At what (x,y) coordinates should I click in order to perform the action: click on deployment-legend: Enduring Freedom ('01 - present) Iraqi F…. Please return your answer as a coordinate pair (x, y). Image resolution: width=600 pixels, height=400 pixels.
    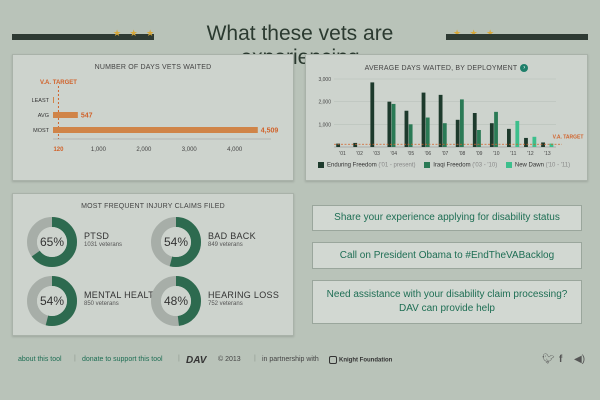
    Looking at the image, I should click on (453, 165).